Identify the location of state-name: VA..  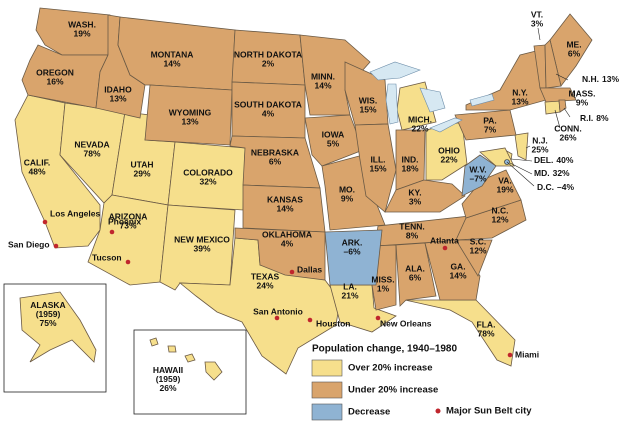
(505, 181).